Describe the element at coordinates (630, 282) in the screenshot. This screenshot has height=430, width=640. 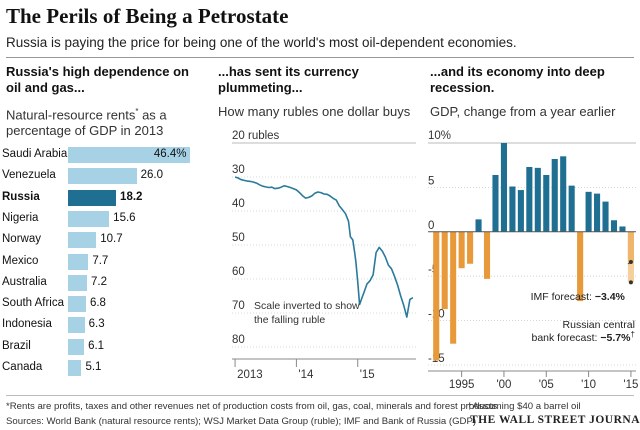
I see `gdp-cbr-marker` at that location.